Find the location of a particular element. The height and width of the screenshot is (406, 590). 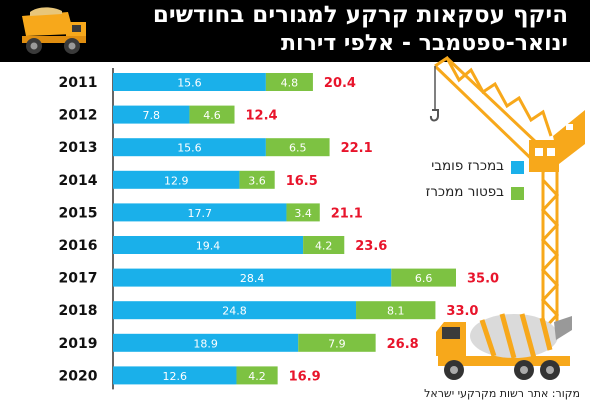

value-label-public-tender: 17.7 is located at coordinates (199, 213).